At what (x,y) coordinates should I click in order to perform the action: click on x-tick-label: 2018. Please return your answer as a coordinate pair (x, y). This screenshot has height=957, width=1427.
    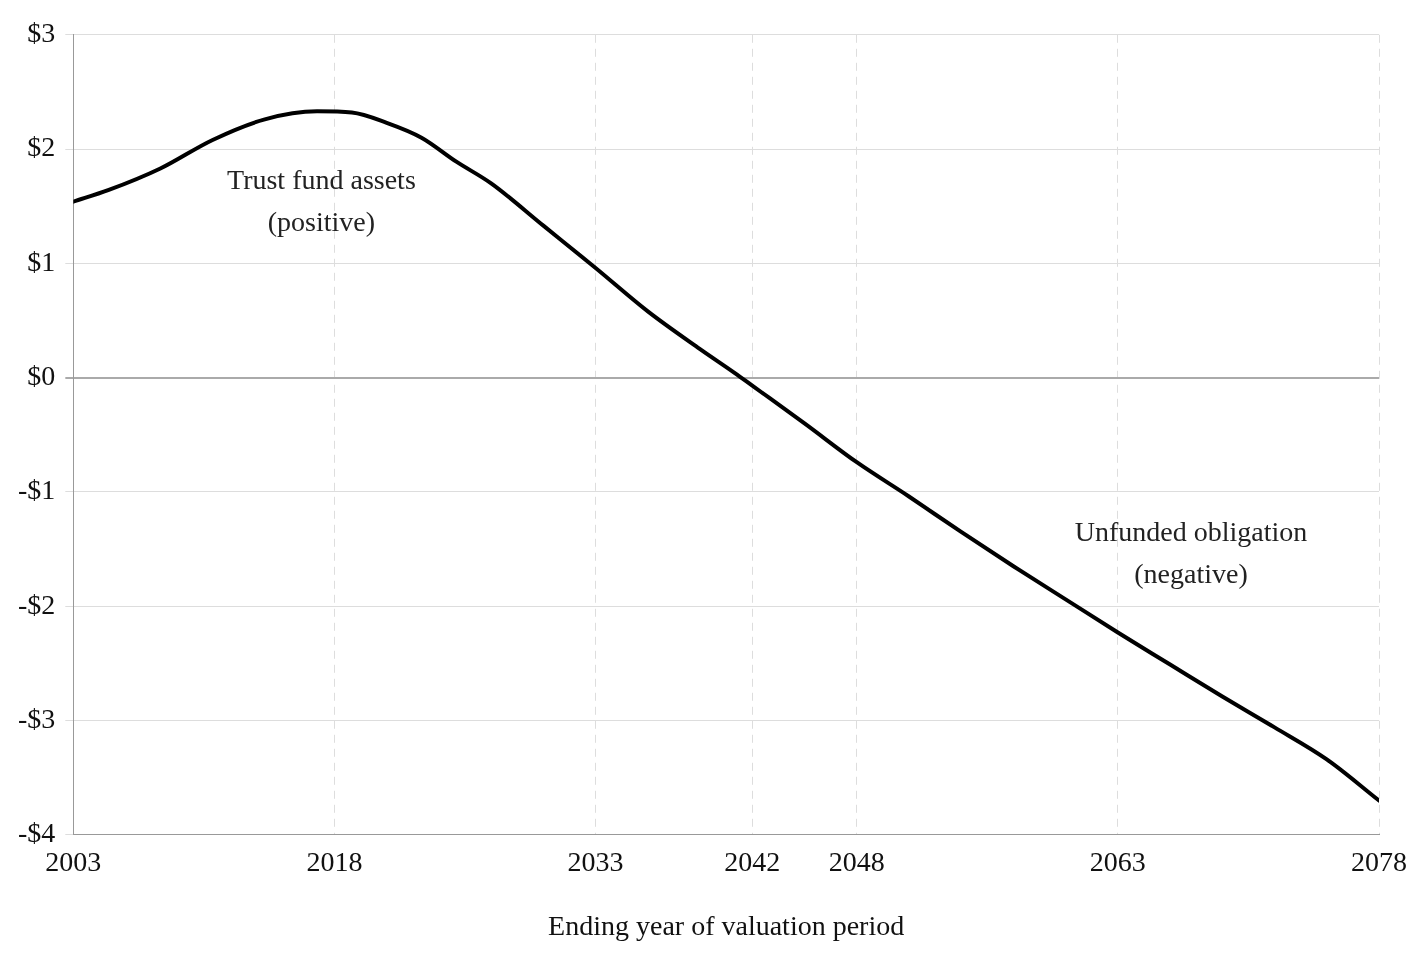
    Looking at the image, I should click on (334, 861).